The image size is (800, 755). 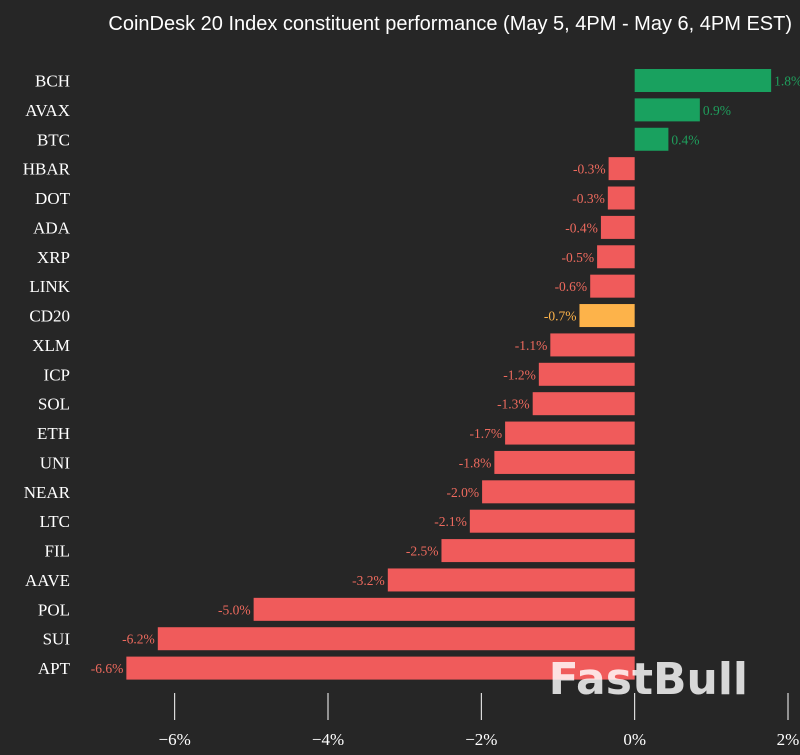 I want to click on value-label-xrp: -0.5%, so click(x=577, y=257).